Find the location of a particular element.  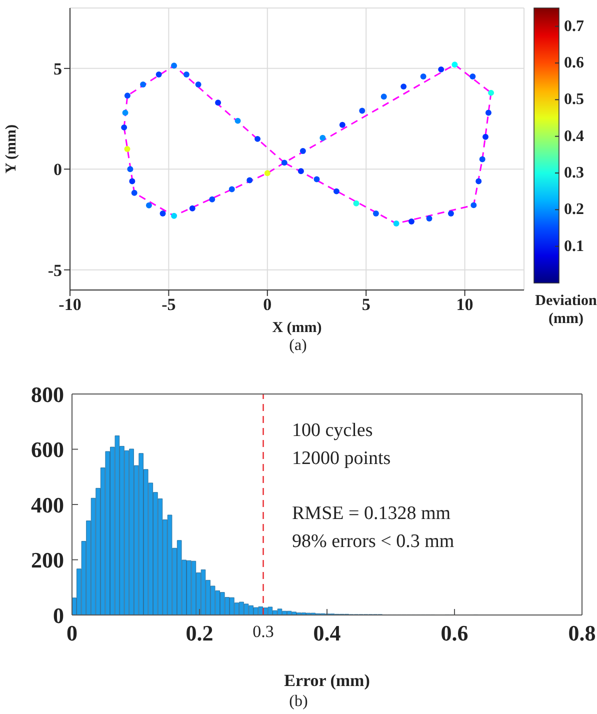

x-tick-label: 10 is located at coordinates (465, 304).